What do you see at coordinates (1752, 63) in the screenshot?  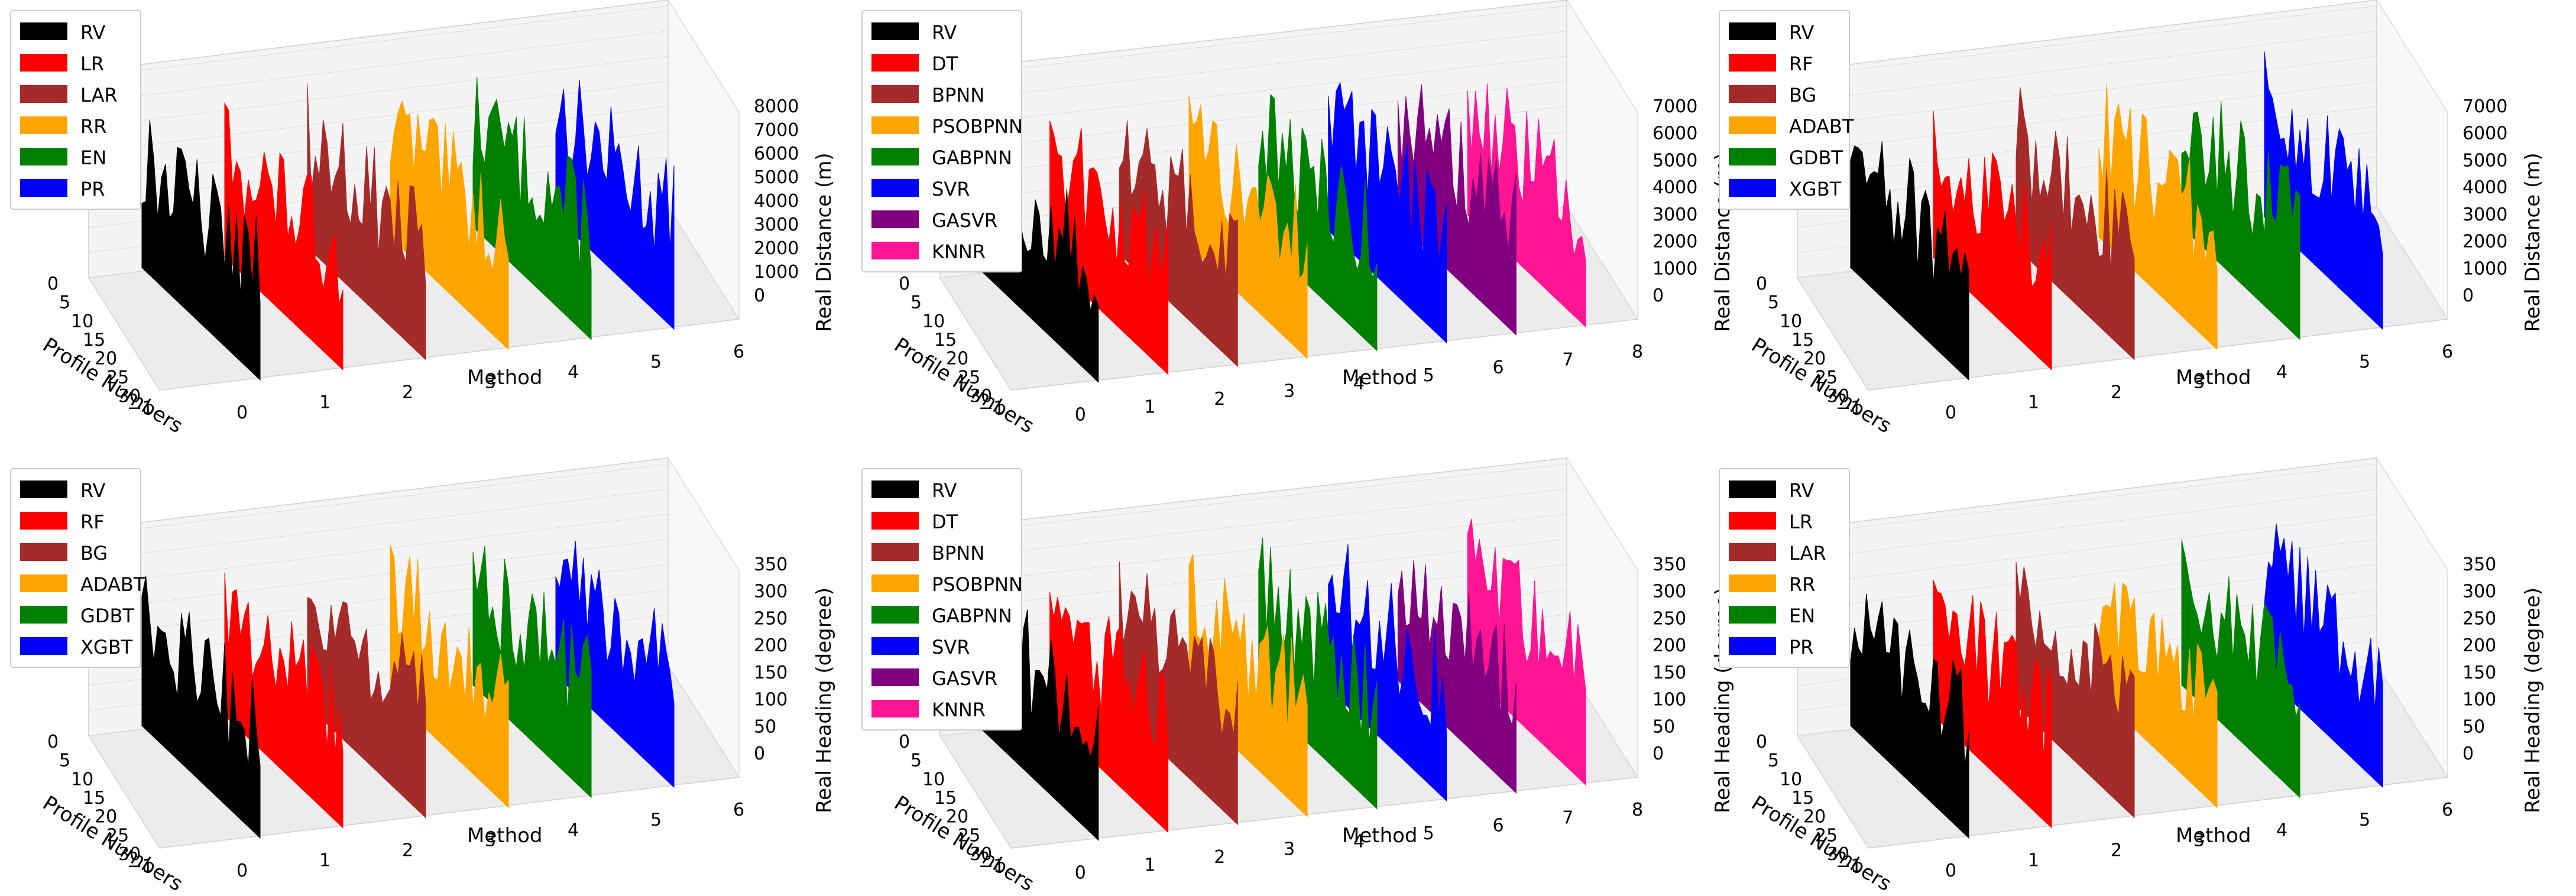 I see `legend-swatch-rf` at bounding box center [1752, 63].